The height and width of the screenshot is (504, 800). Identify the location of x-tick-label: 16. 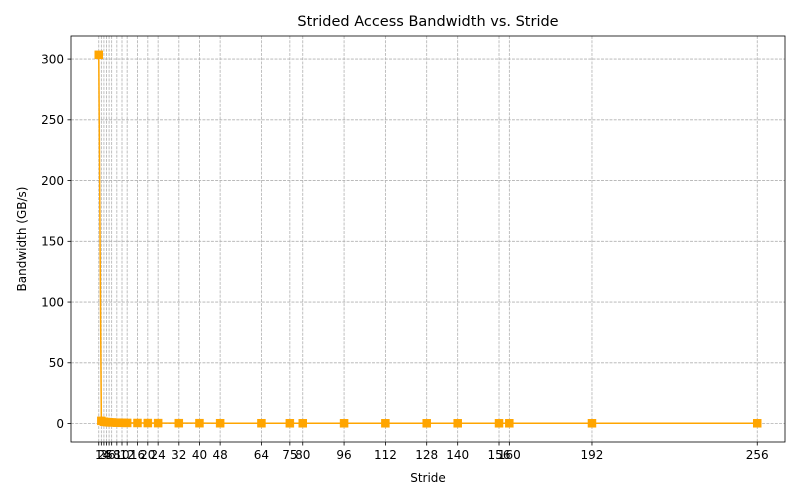
(137, 455).